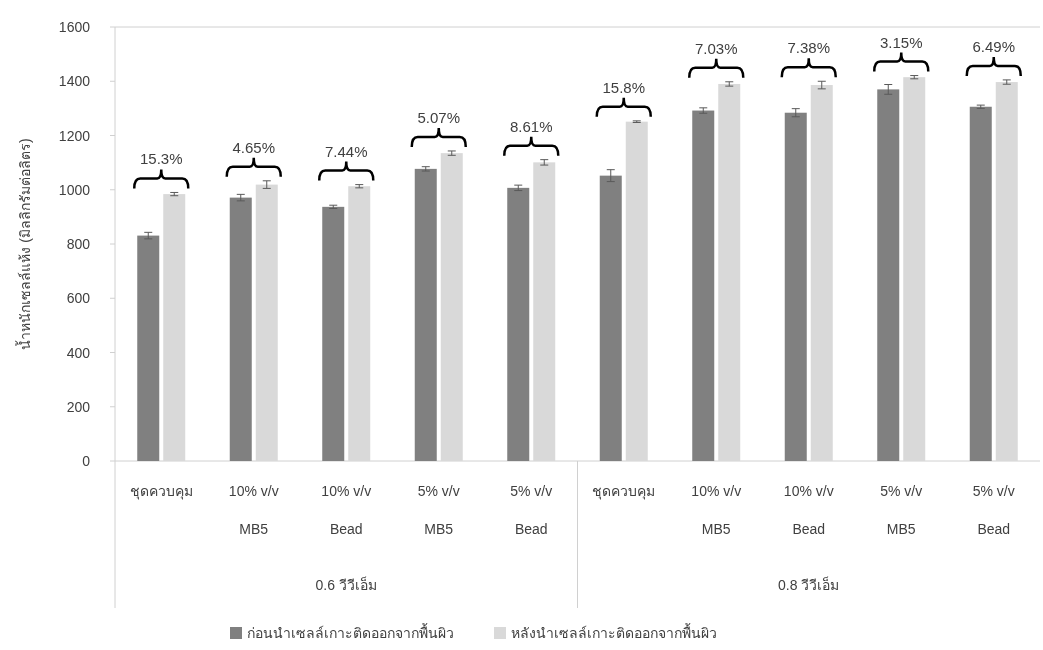 The image size is (1043, 650). What do you see at coordinates (809, 48) in the screenshot?
I see `annotation: 7.38%` at bounding box center [809, 48].